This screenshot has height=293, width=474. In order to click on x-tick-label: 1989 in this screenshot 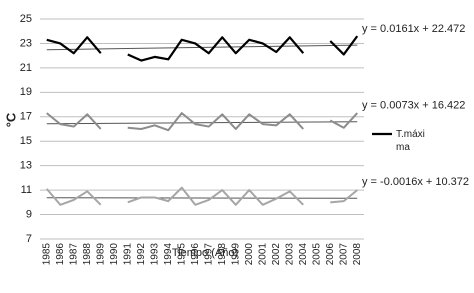, I will do `click(100, 254)`.